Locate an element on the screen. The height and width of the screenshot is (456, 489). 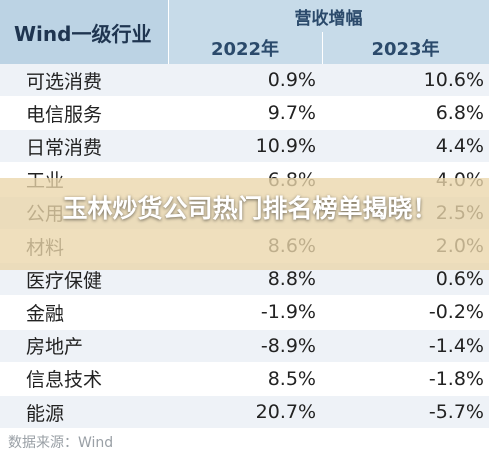
growth-2022: 8.8% is located at coordinates (291, 279).